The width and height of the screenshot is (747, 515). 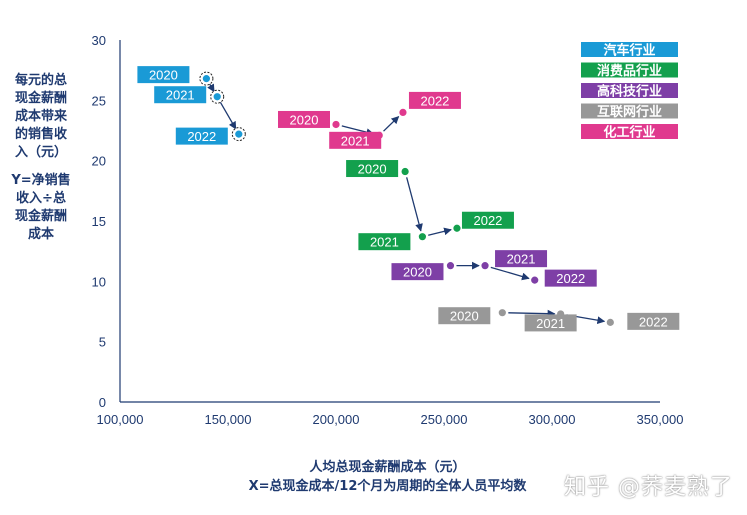 I want to click on x-axis-title: 人均总现金薪酬成本（元）, so click(x=387, y=467).